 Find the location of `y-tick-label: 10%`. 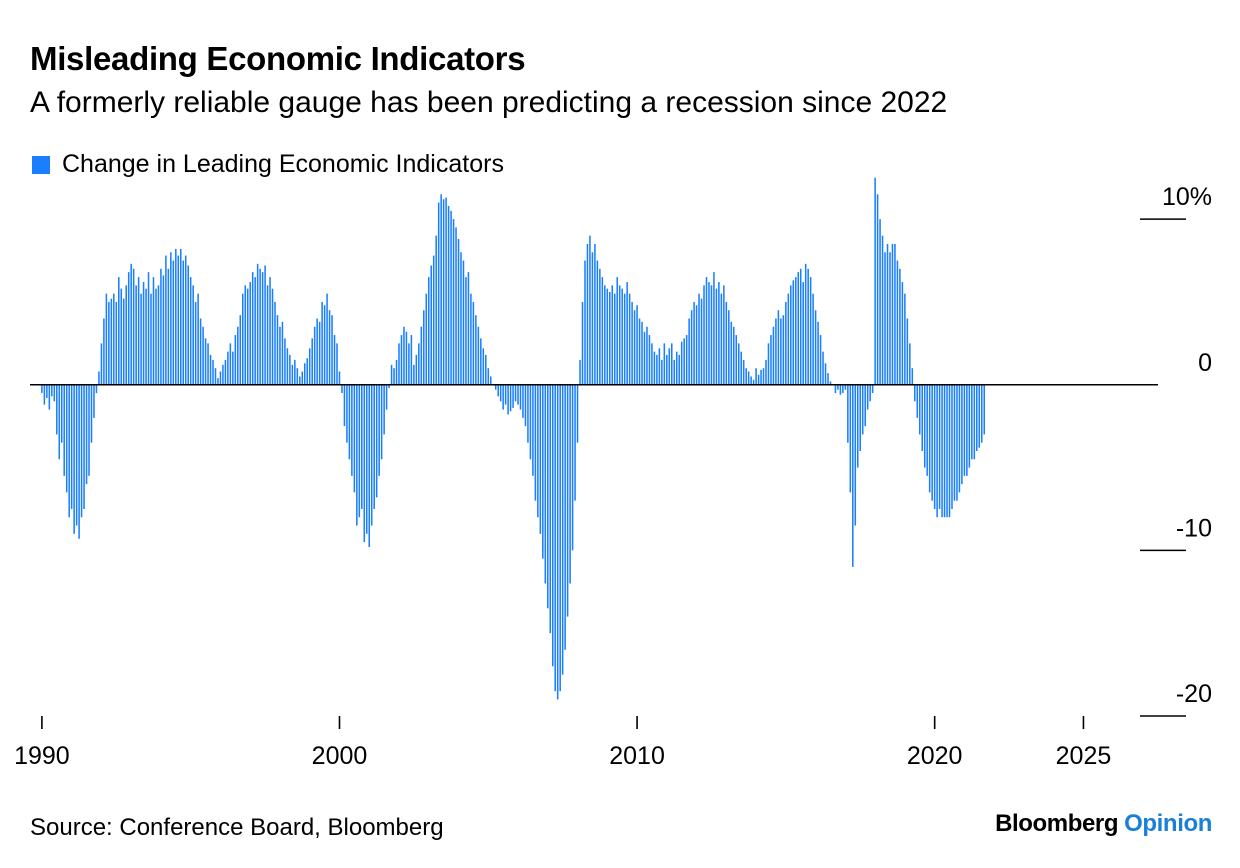

y-tick-label: 10% is located at coordinates (1187, 197).